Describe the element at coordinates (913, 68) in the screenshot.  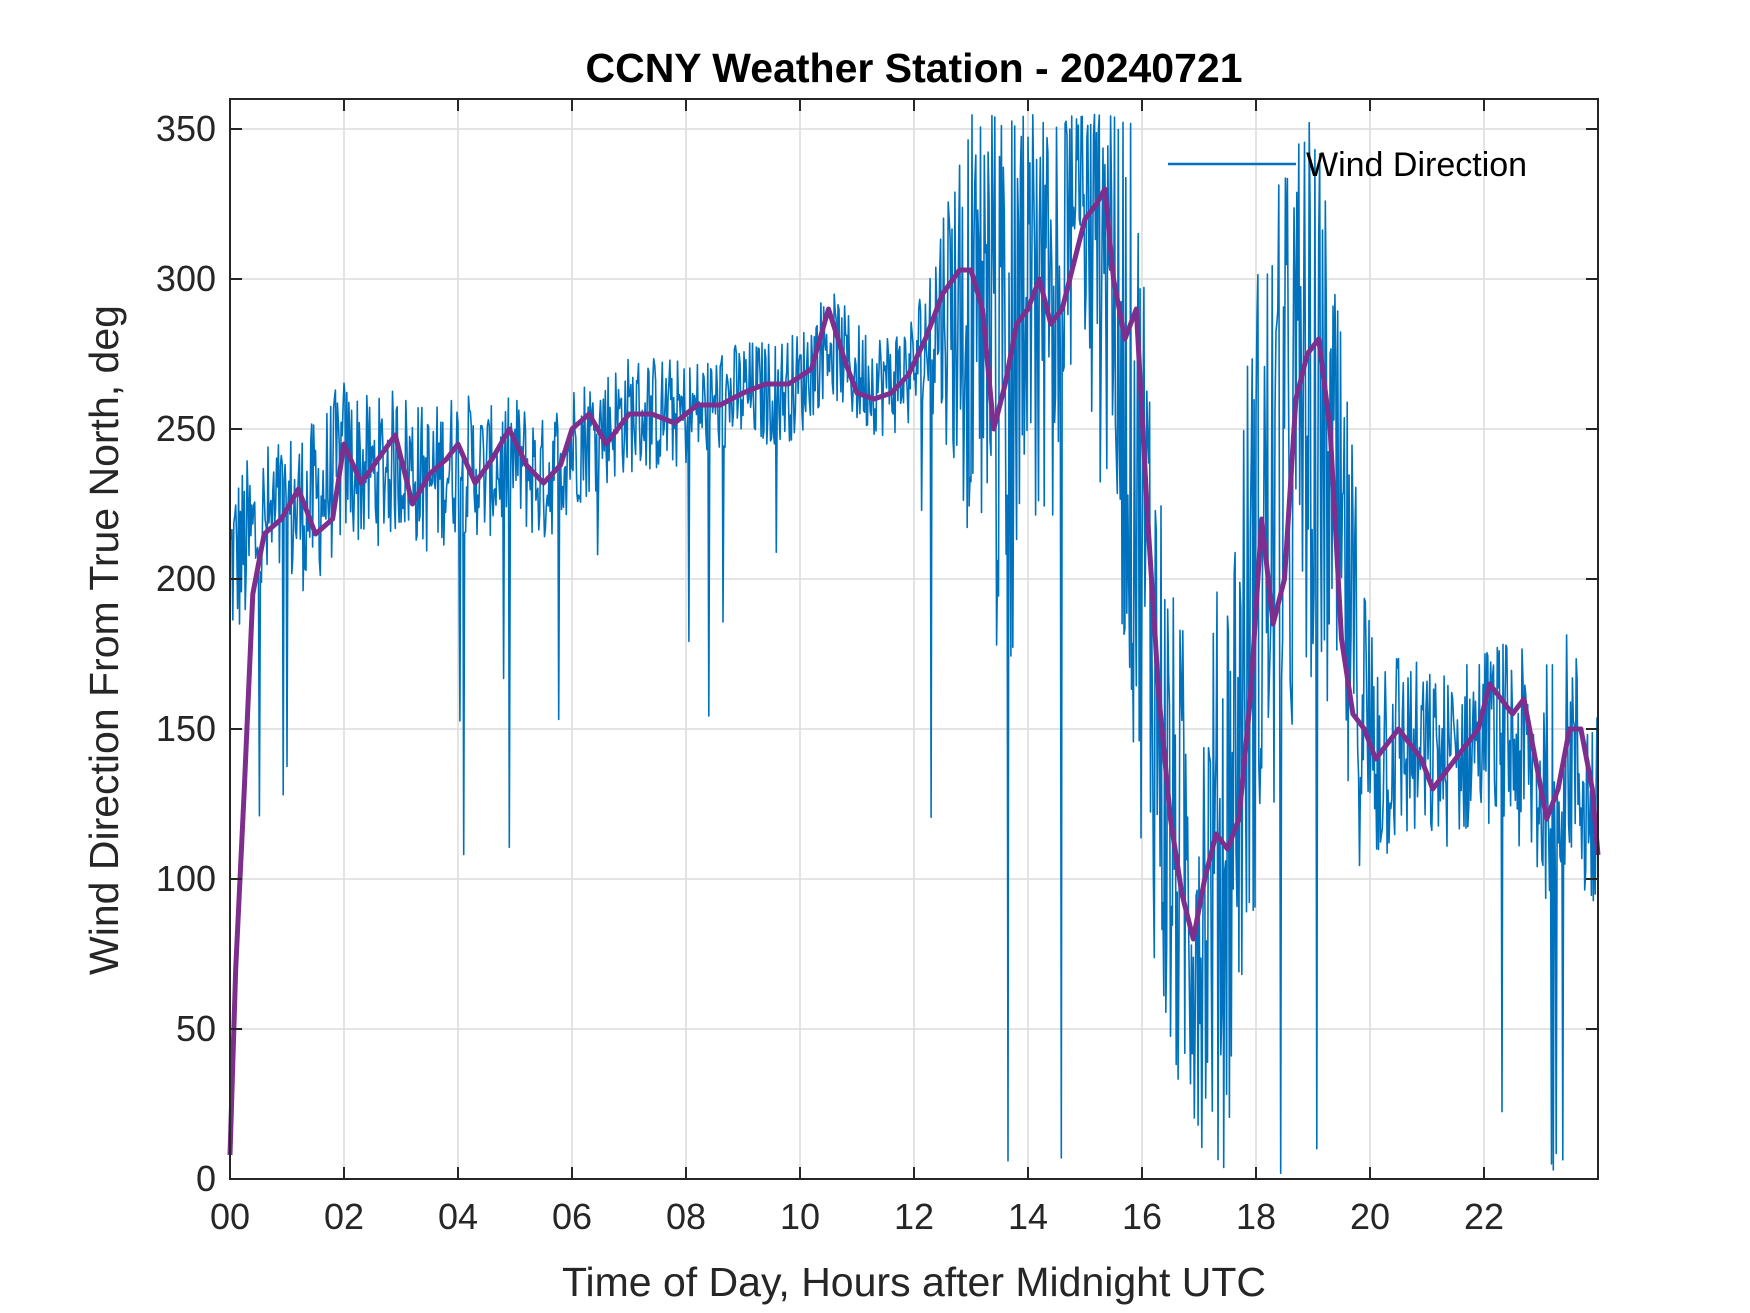
I see `chart-title: CCNY Weather Station - 20240721` at that location.